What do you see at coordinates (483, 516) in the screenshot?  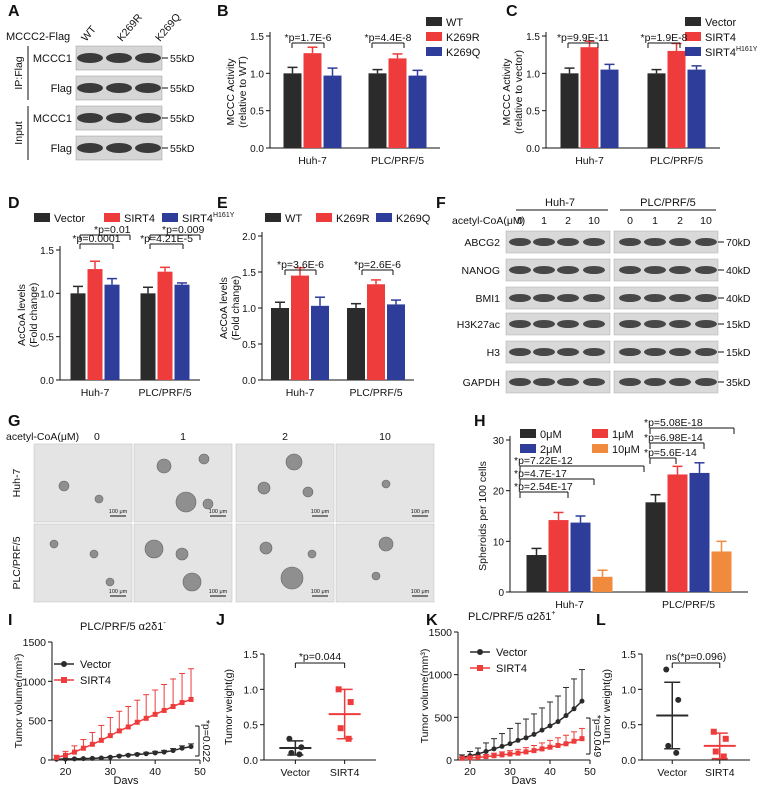 I see `y-axis-label: Spheroids per 100 cells` at bounding box center [483, 516].